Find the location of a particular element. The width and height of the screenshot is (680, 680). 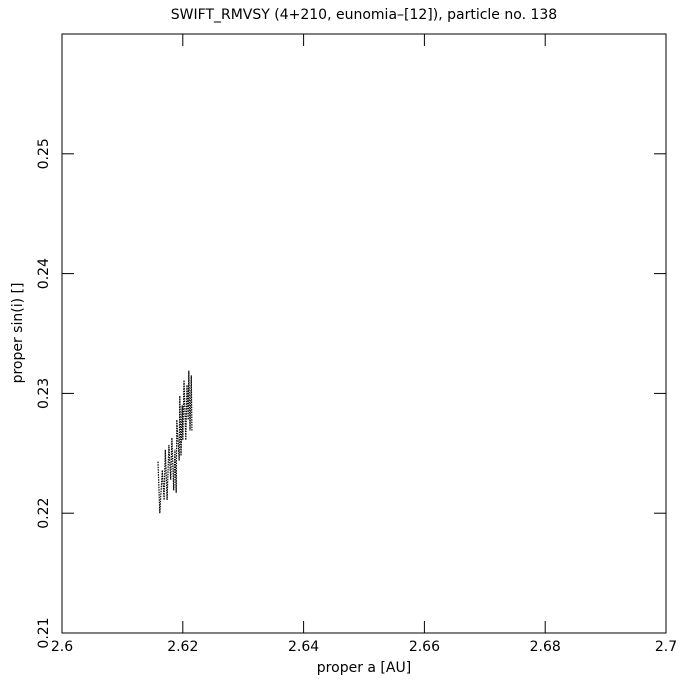

x-tick-label: 2.6 is located at coordinates (62, 647).